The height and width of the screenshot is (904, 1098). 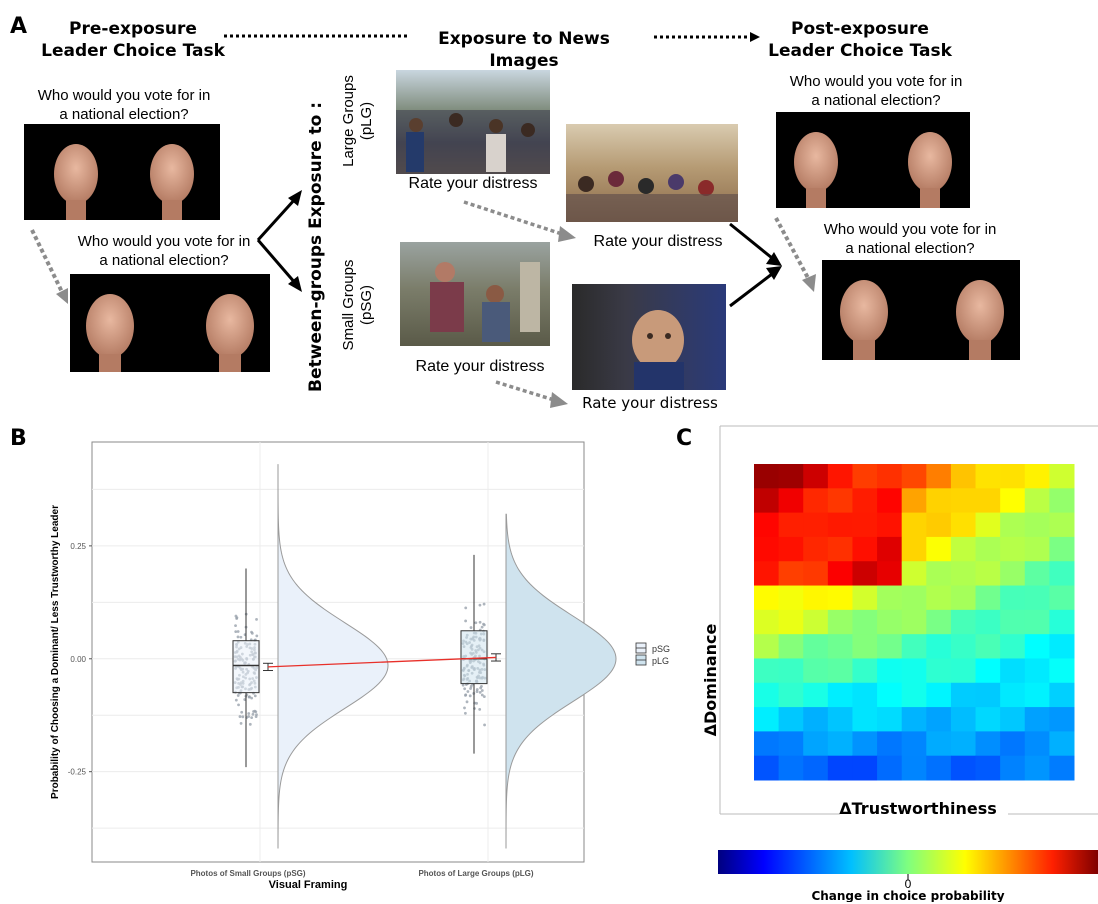 What do you see at coordinates (914, 622) in the screenshot?
I see `heatmap-cells` at bounding box center [914, 622].